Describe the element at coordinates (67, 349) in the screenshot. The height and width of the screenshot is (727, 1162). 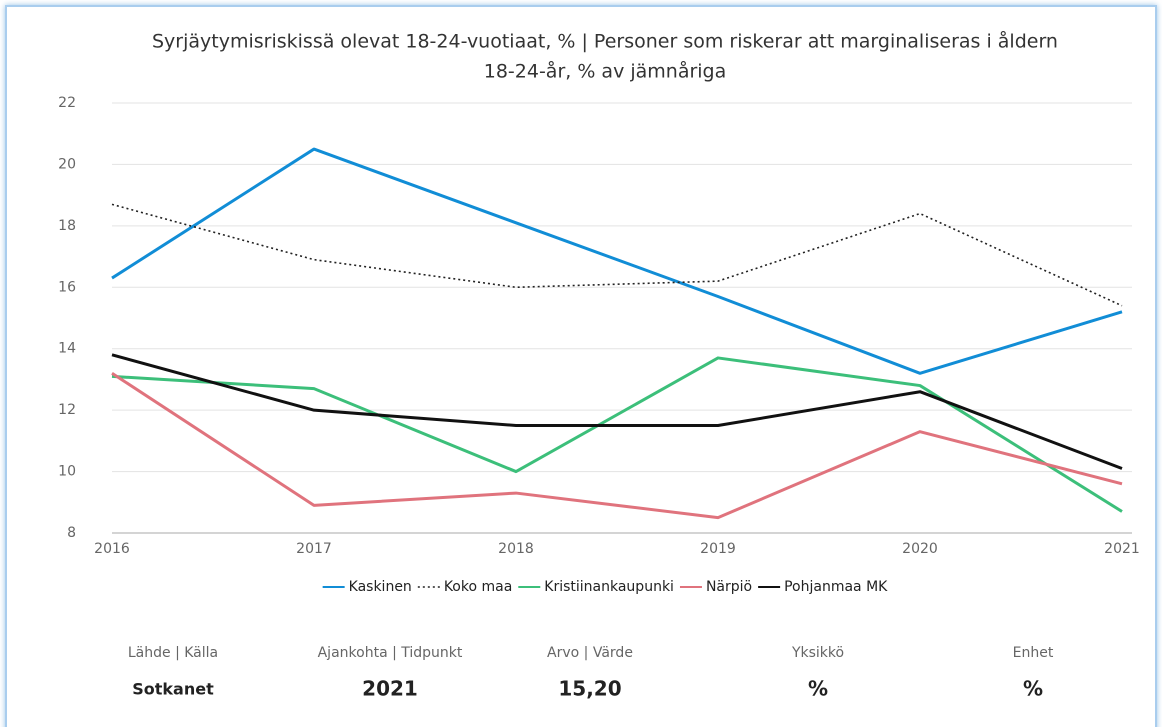
I see `y-tick-label: 14` at that location.